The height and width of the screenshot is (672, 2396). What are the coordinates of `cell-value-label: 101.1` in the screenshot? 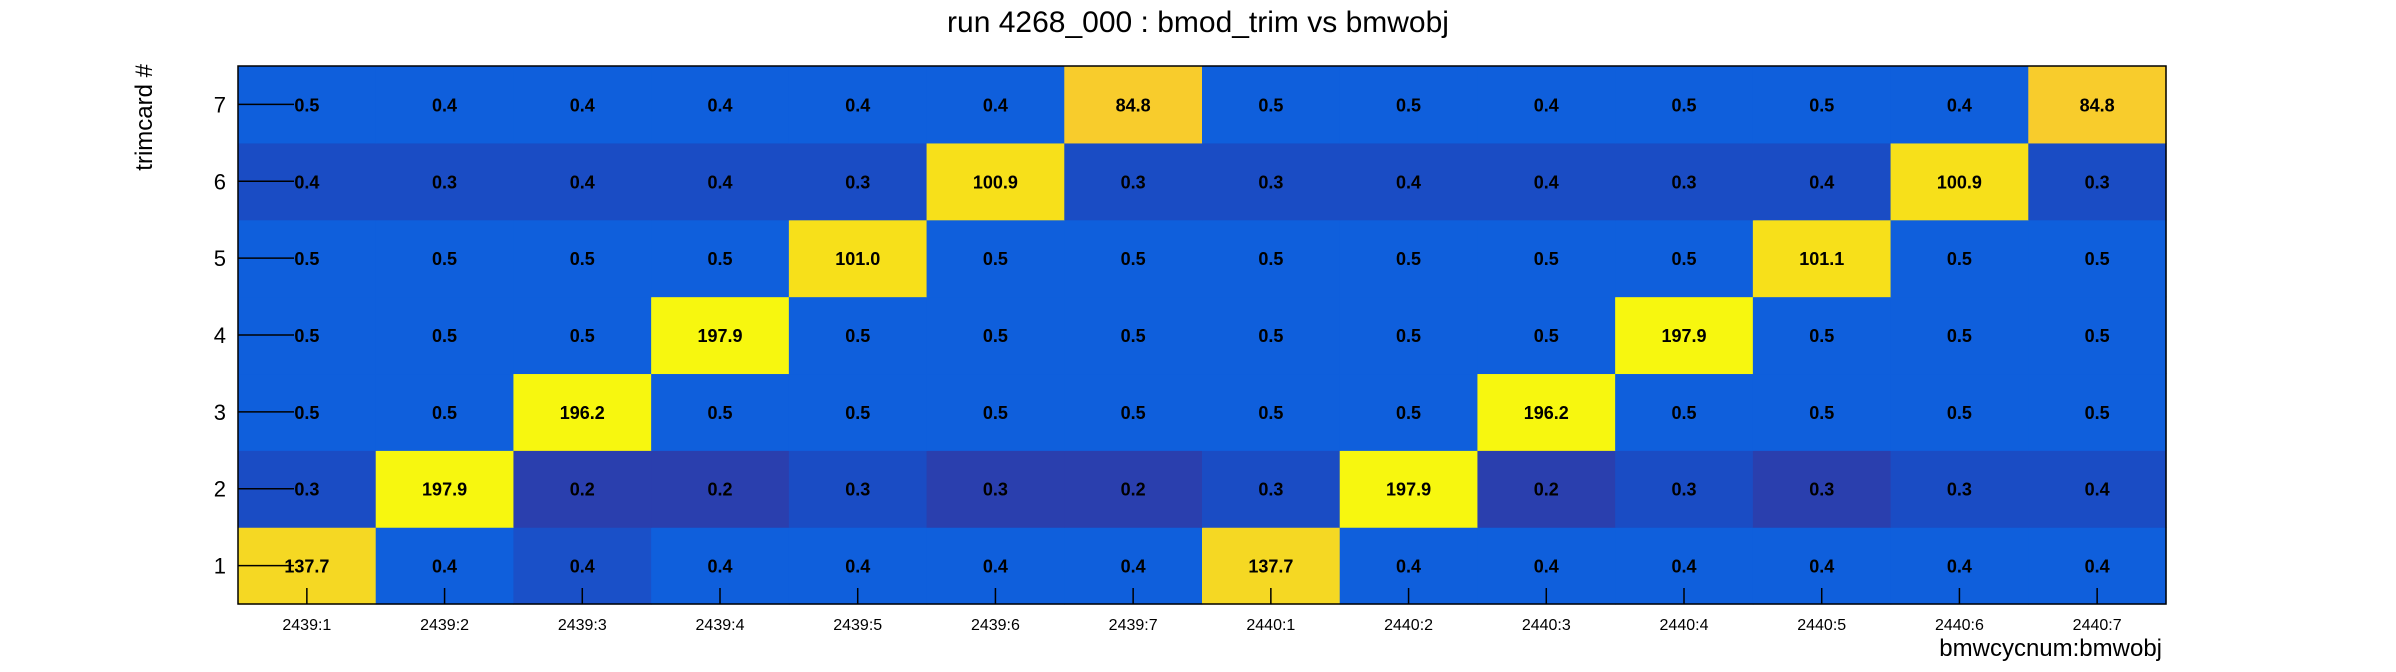 It's located at (1821, 259).